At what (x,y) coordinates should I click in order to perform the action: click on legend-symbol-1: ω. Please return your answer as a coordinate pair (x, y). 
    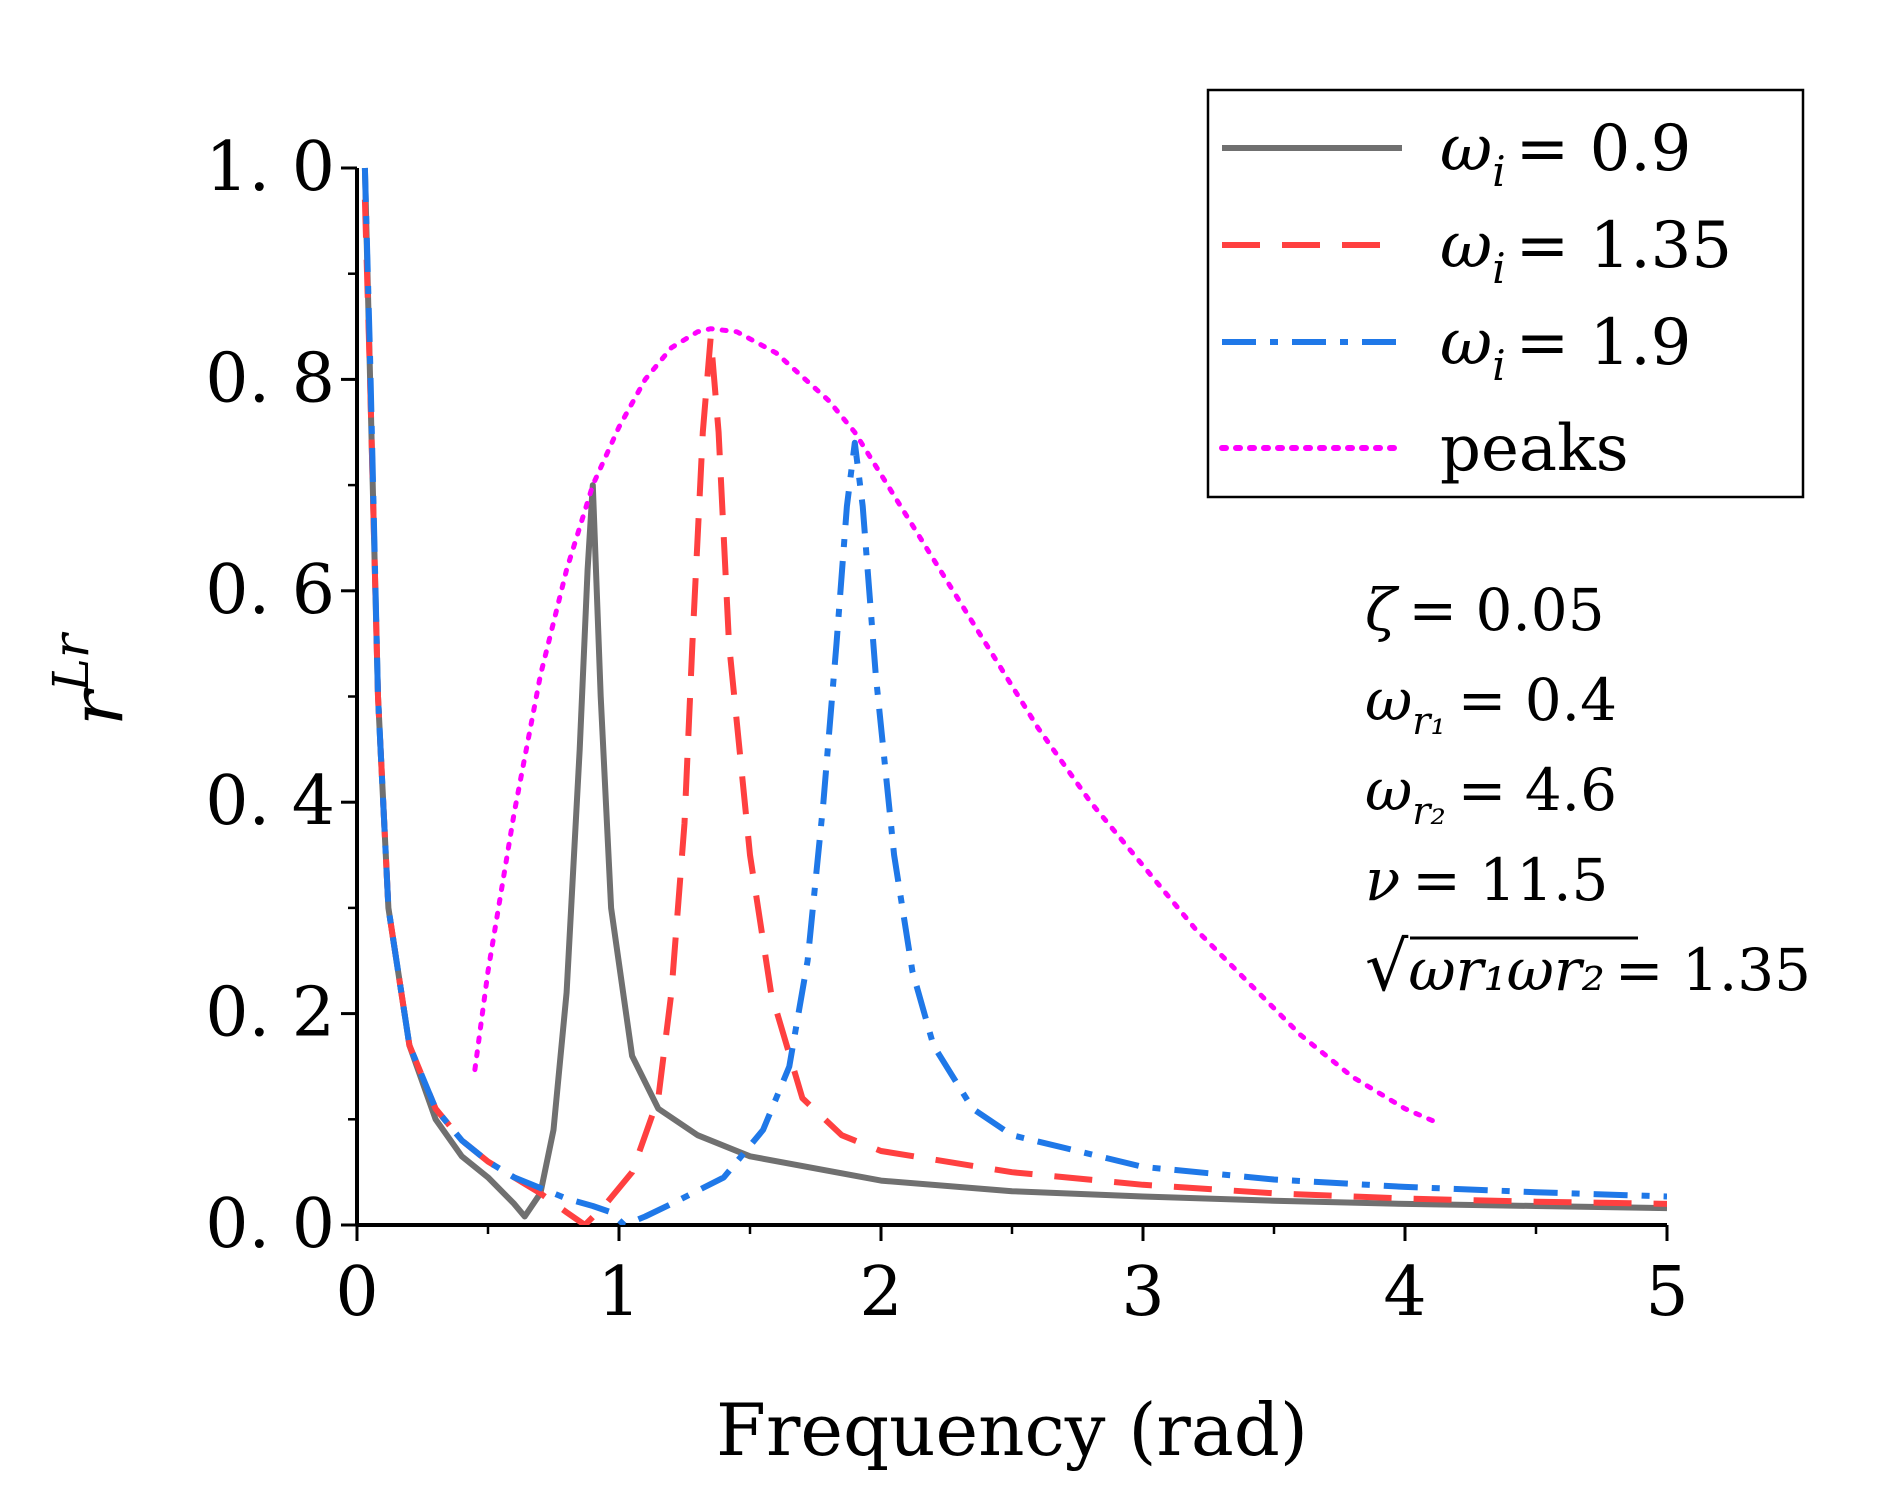
    Looking at the image, I should click on (1466, 246).